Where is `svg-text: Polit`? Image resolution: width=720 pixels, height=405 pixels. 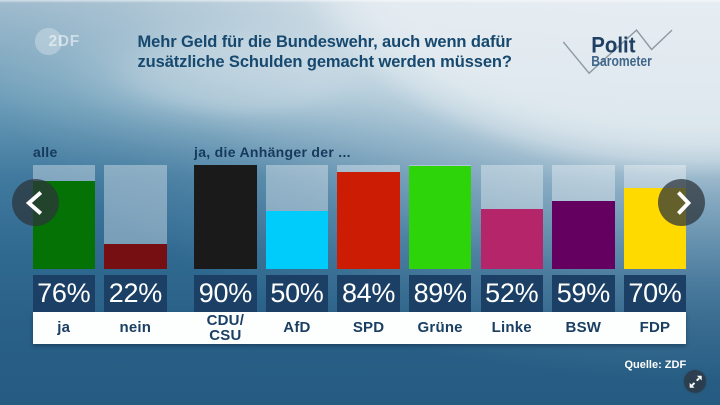
svg-text: Polit is located at coordinates (613, 45).